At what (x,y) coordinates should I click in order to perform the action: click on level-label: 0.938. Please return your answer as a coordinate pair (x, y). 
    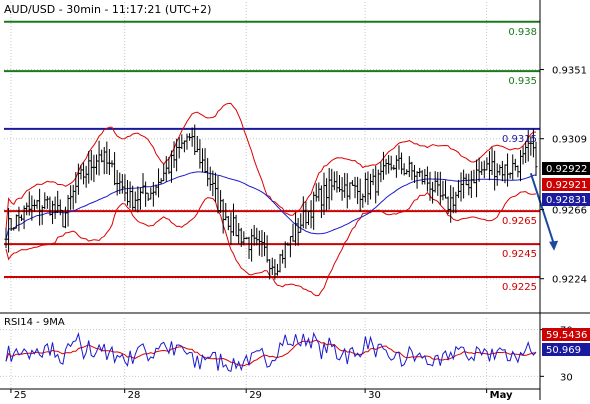
    Looking at the image, I should click on (522, 32).